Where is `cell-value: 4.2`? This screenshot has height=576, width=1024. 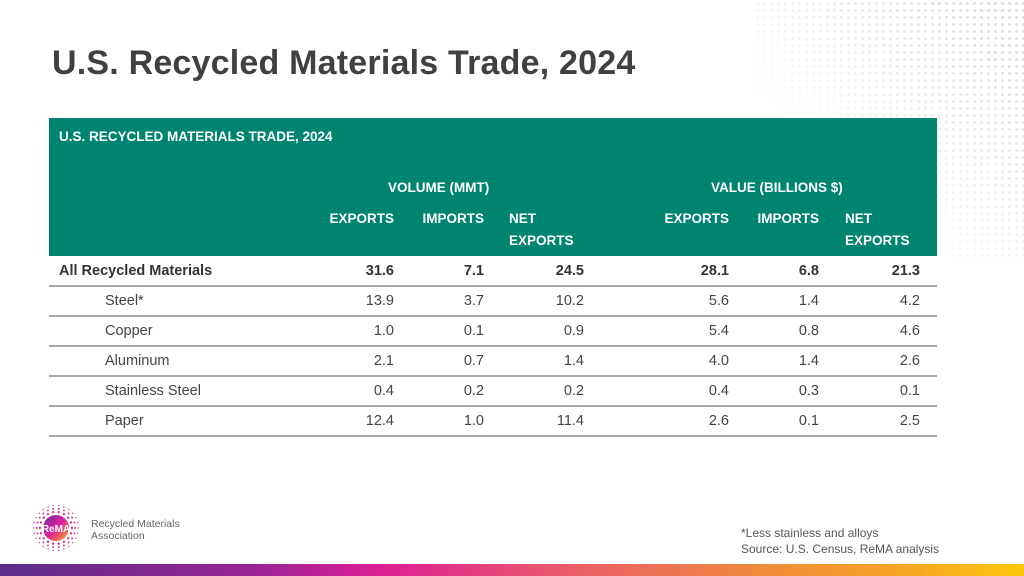
cell-value: 4.2 is located at coordinates (909, 301).